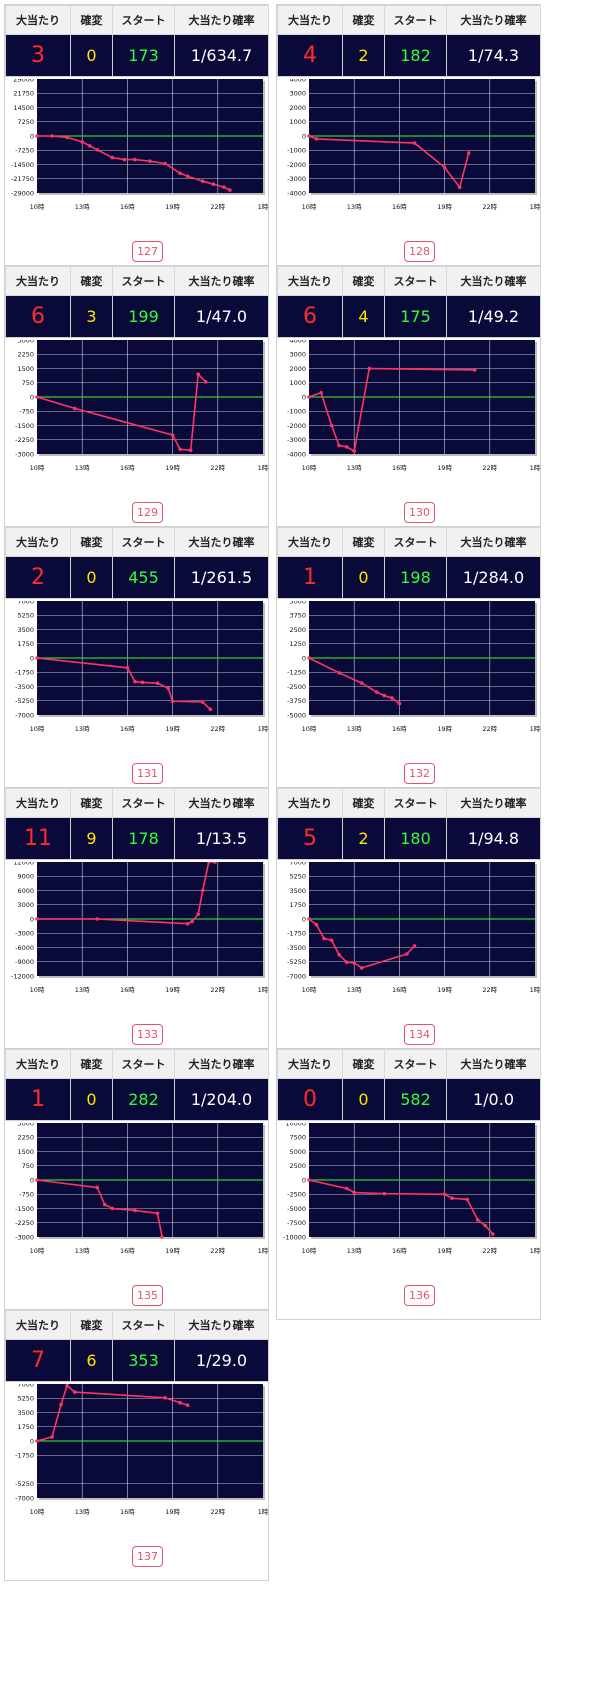 Image resolution: width=590 pixels, height=1703 pixels. Describe the element at coordinates (143, 1360) in the screenshot. I see `start-value: 353` at that location.